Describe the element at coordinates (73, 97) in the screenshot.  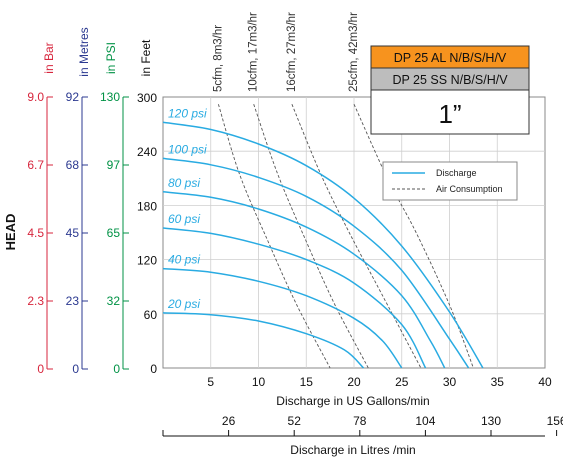
I see `metres-tick-label: 92` at that location.